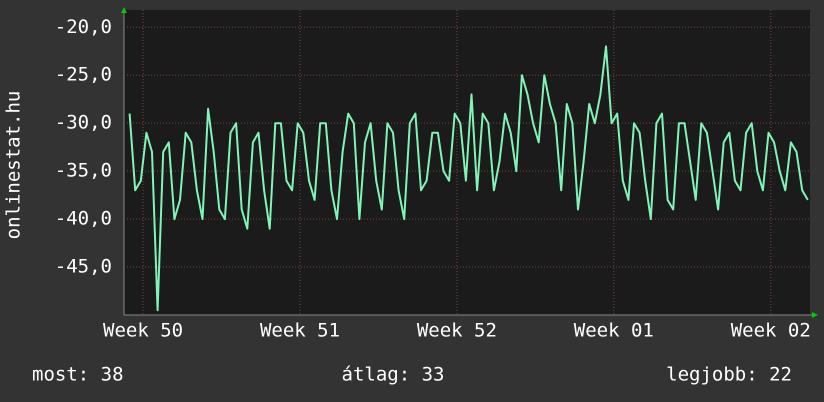 The height and width of the screenshot is (402, 824). I want to click on stat-best: legjobb: 22, so click(729, 375).